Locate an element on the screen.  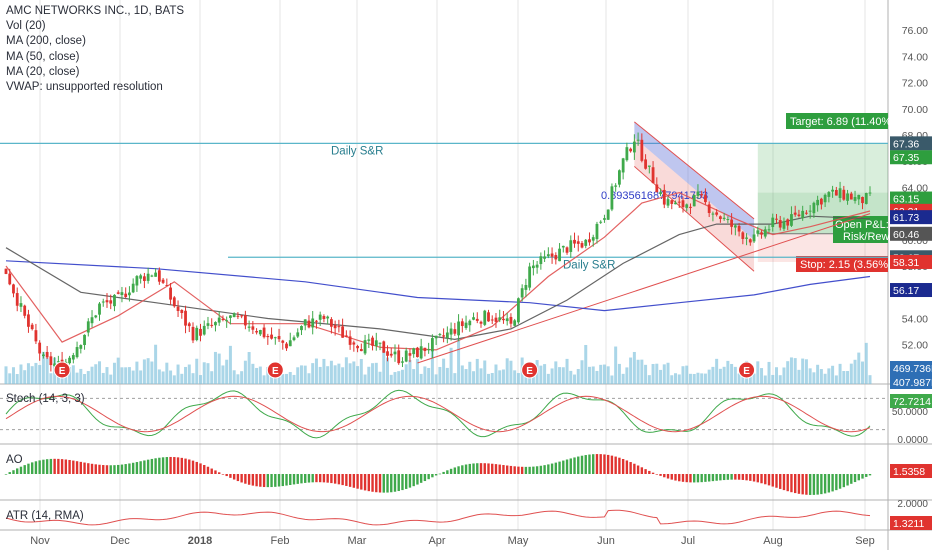
level-label-lower: Daily S&R is located at coordinates (589, 265).